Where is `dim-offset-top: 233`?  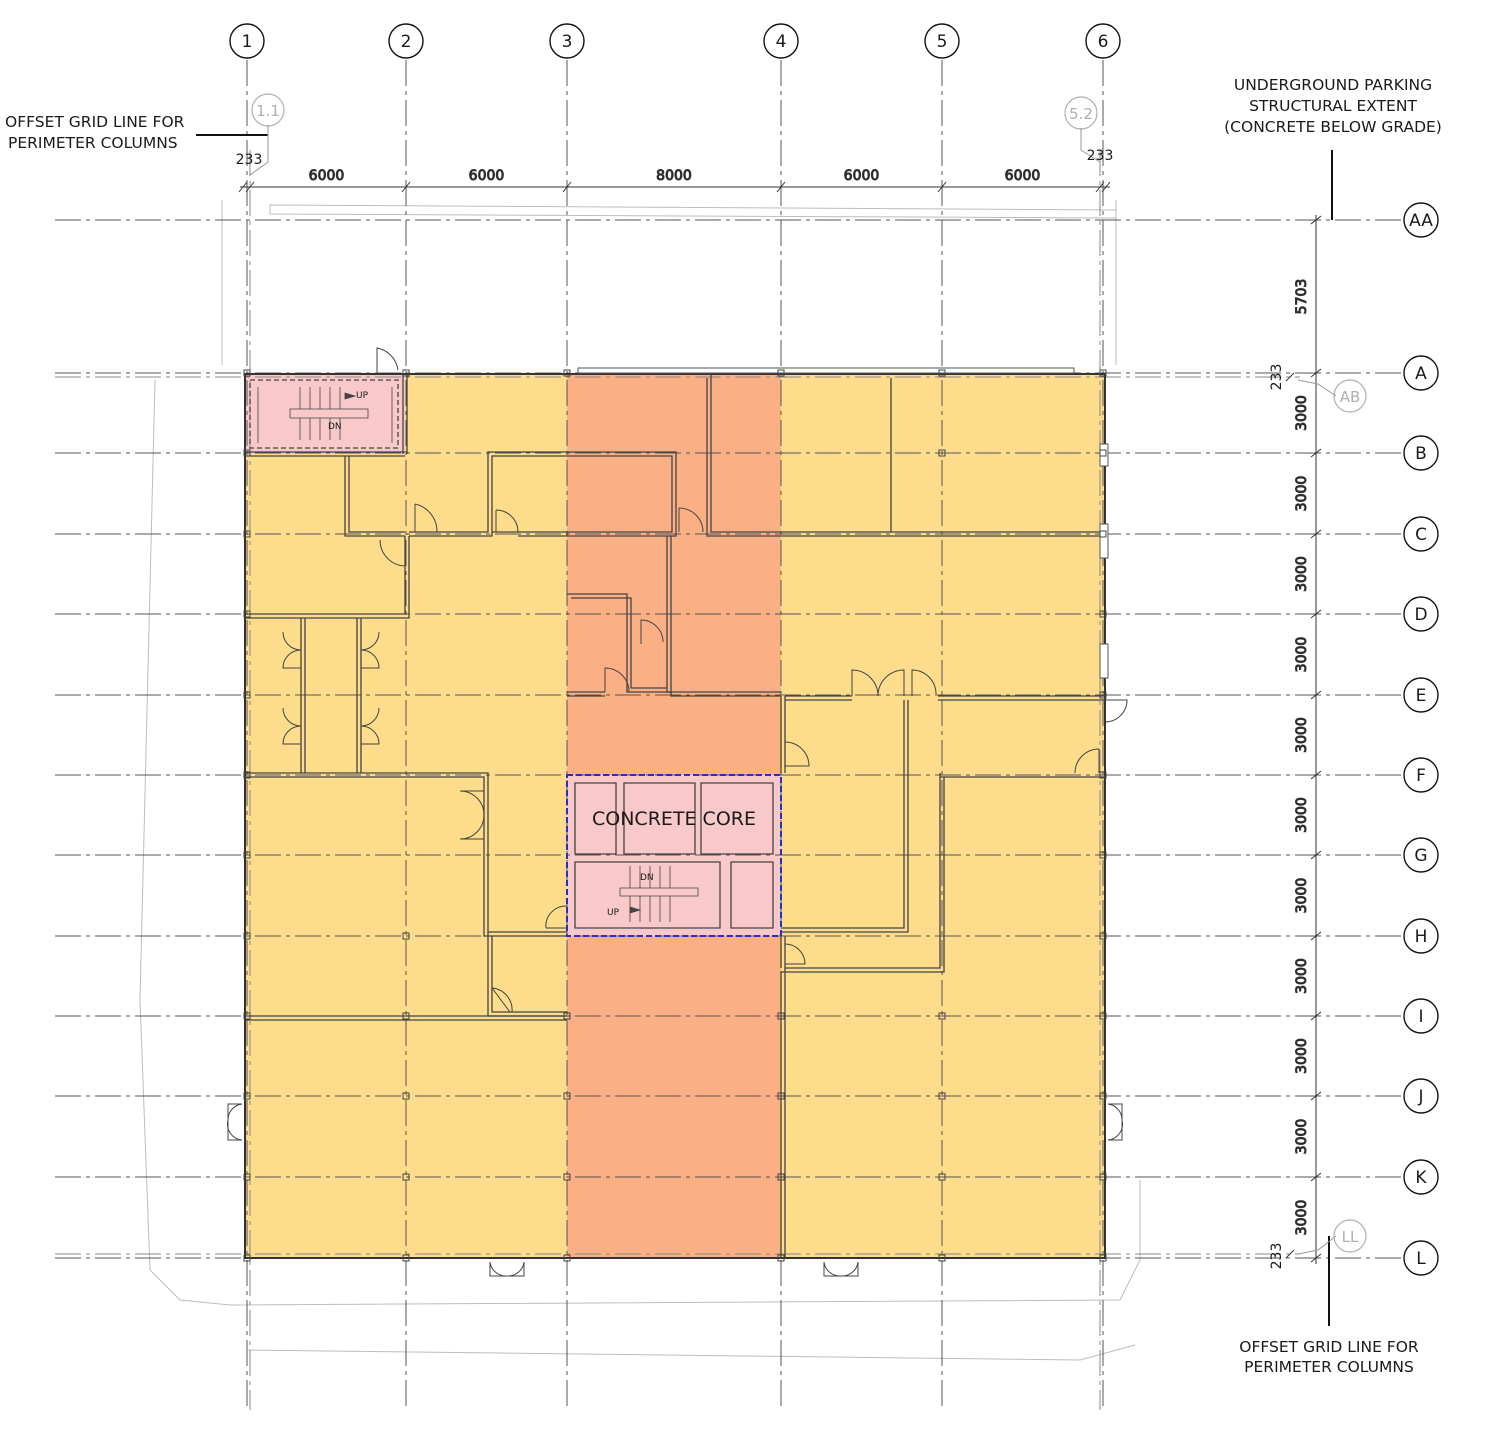 dim-offset-top: 233 is located at coordinates (1277, 377).